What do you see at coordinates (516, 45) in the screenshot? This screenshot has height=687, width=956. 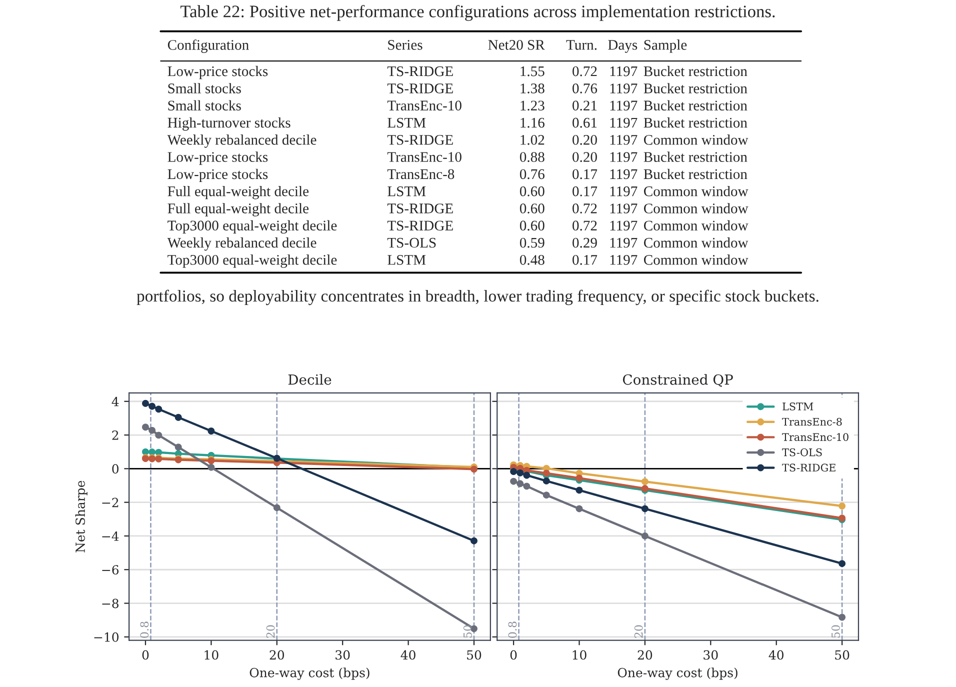 I see `category-label: Net20 SR` at bounding box center [516, 45].